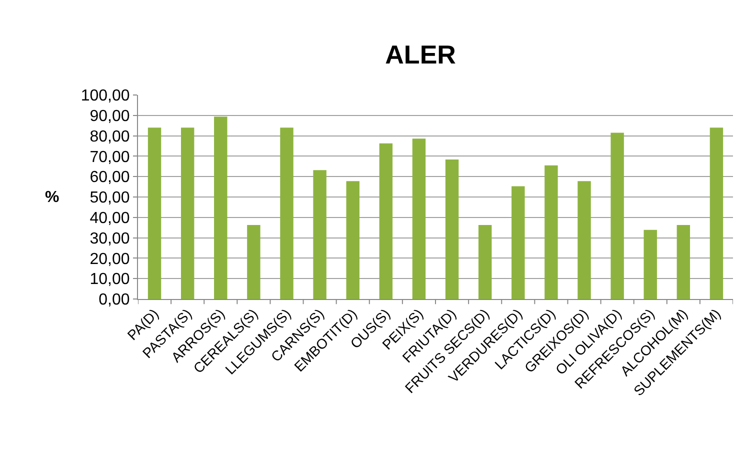 Image resolution: width=751 pixels, height=451 pixels. Describe the element at coordinates (110, 198) in the screenshot. I see `y-tick-label: 50,00` at that location.